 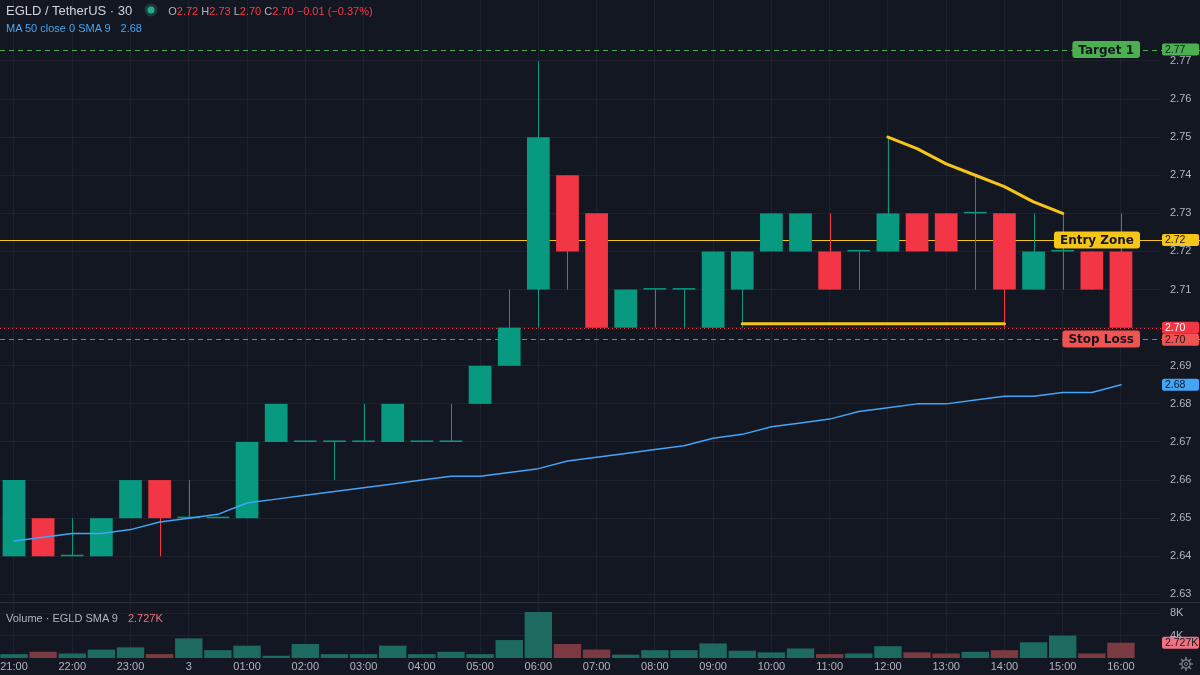 I want to click on y-tick-label: 2.68, so click(x=1181, y=402).